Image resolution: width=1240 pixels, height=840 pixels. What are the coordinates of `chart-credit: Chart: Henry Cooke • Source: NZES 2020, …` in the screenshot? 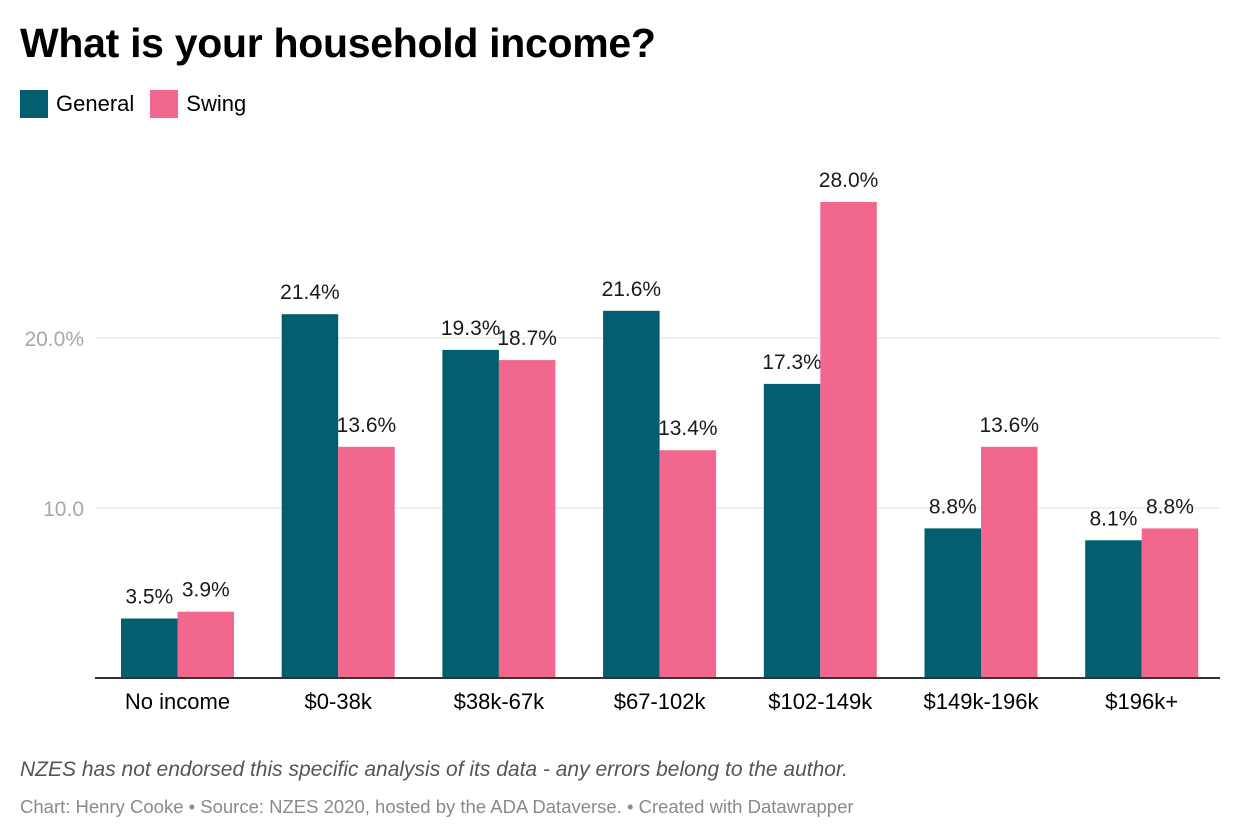 It's located at (437, 806).